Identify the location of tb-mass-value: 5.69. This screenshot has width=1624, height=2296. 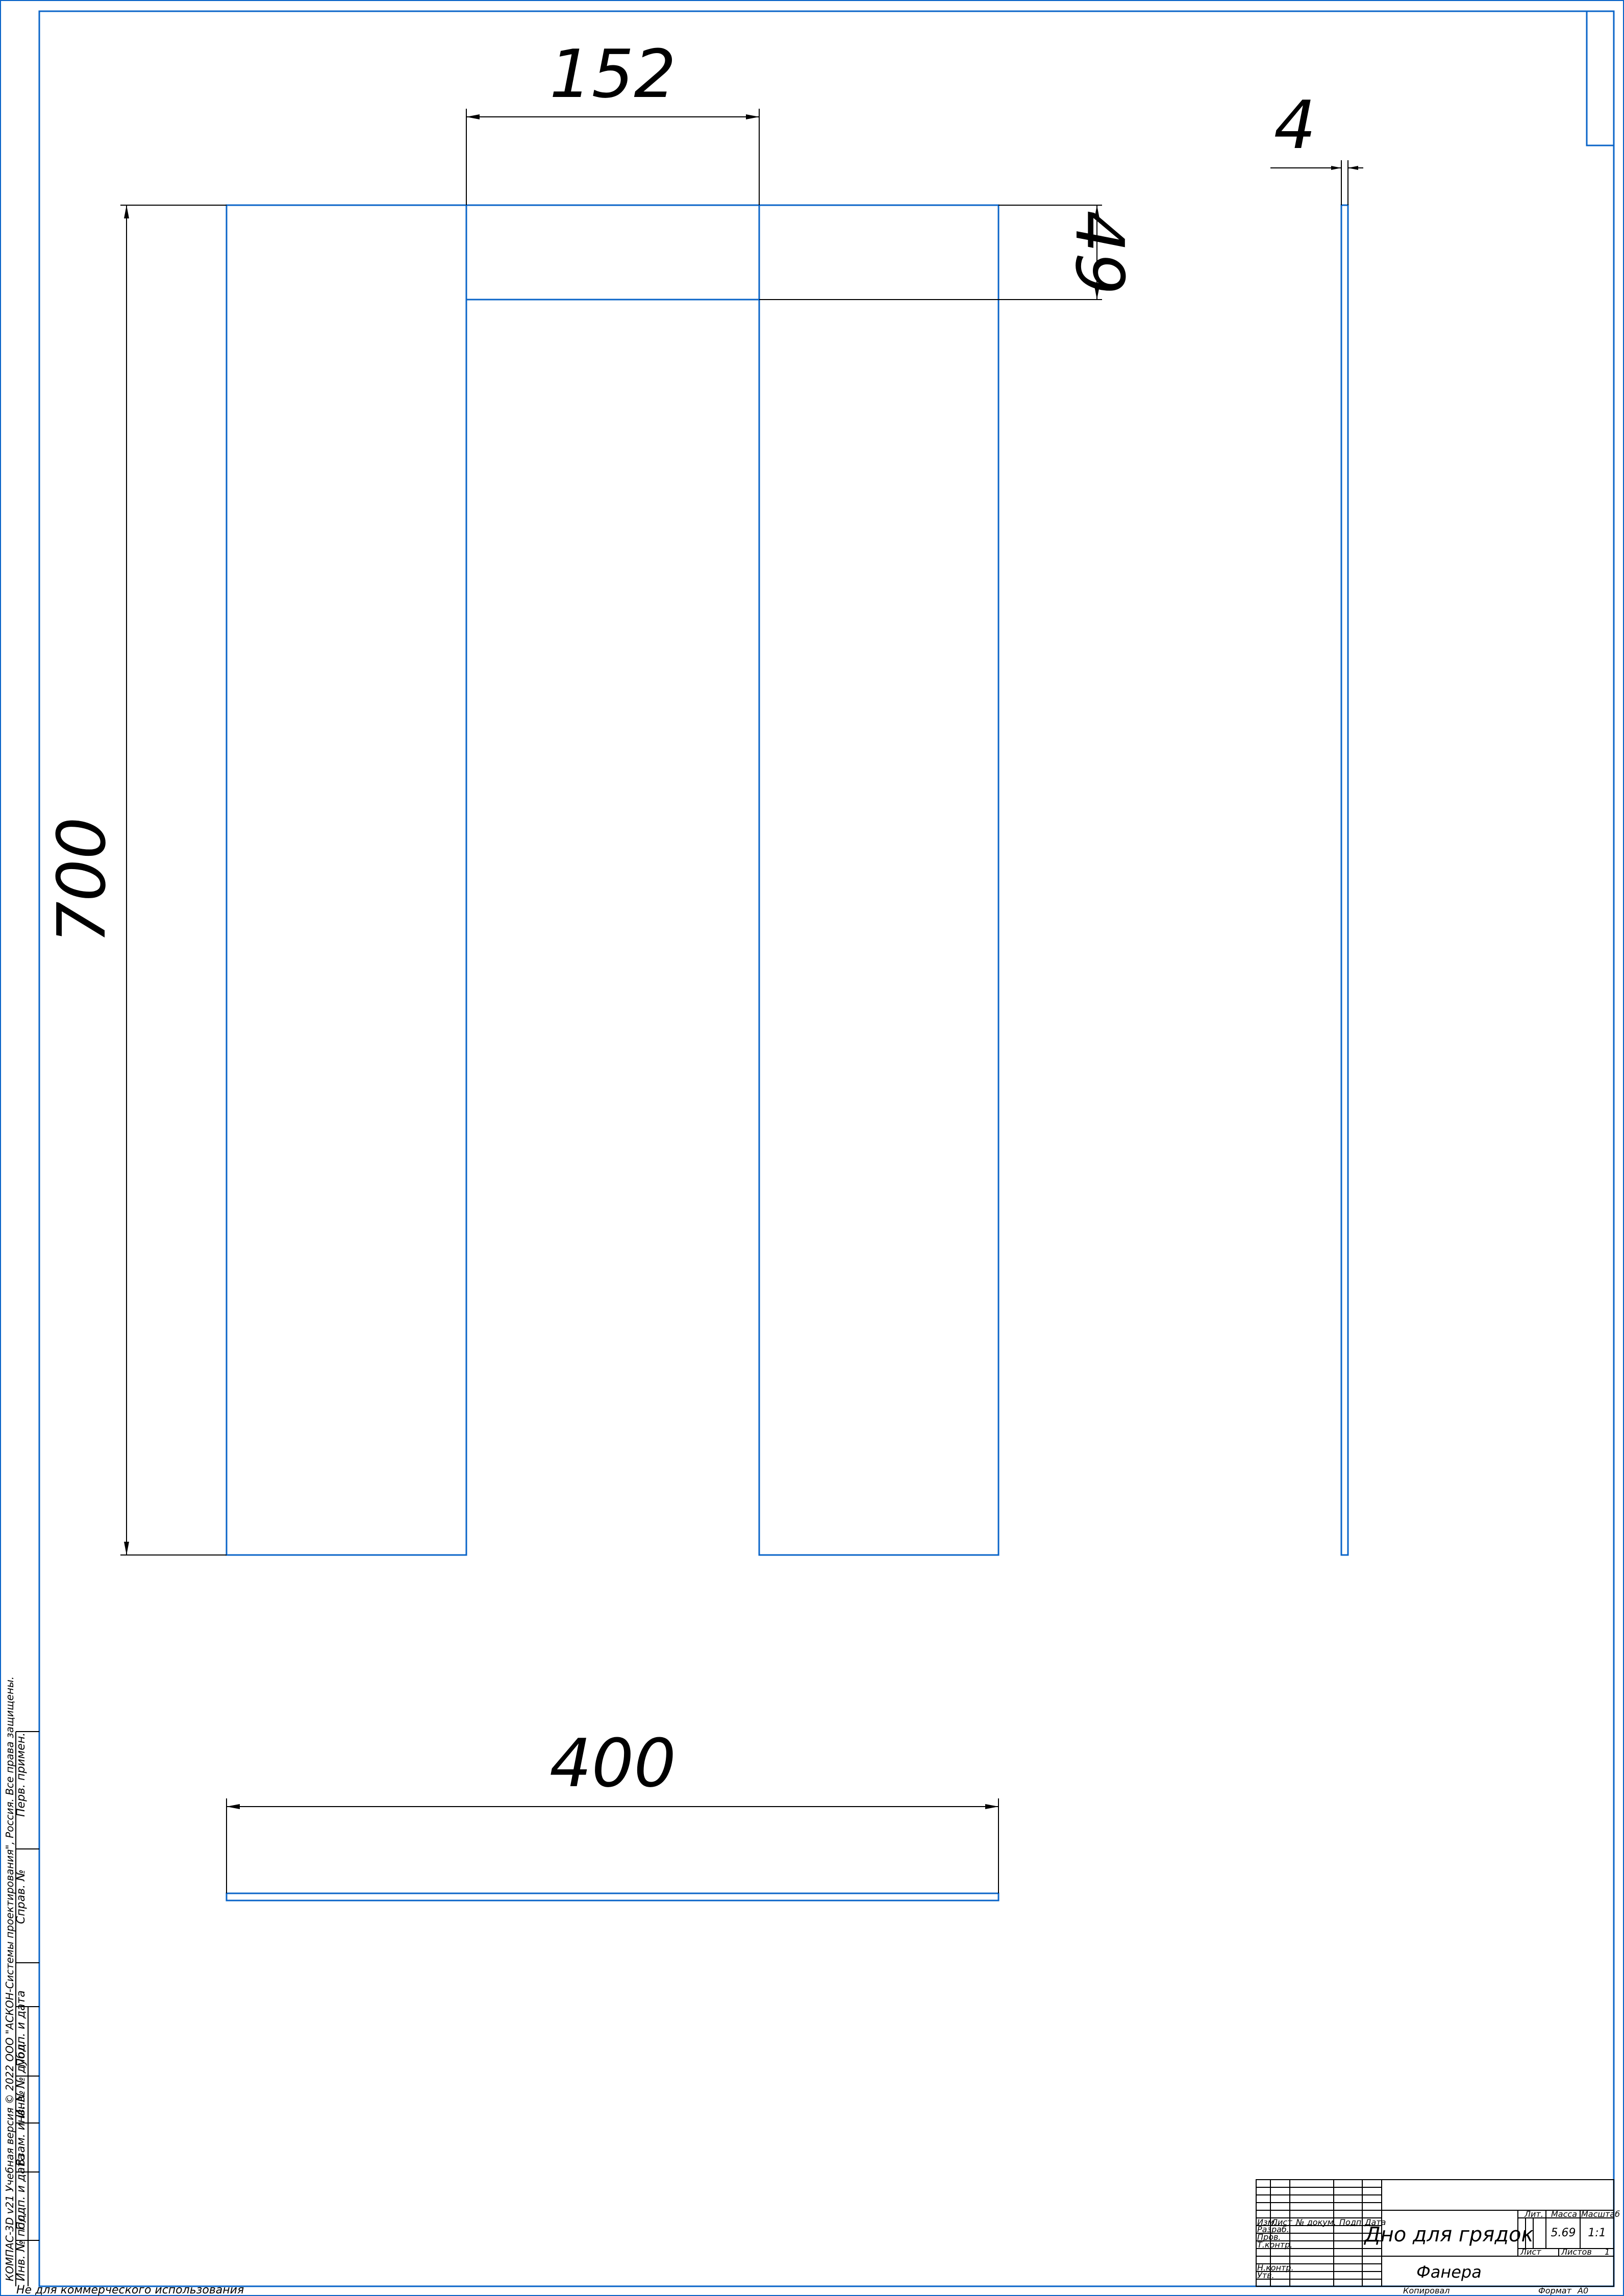
(1564, 2233).